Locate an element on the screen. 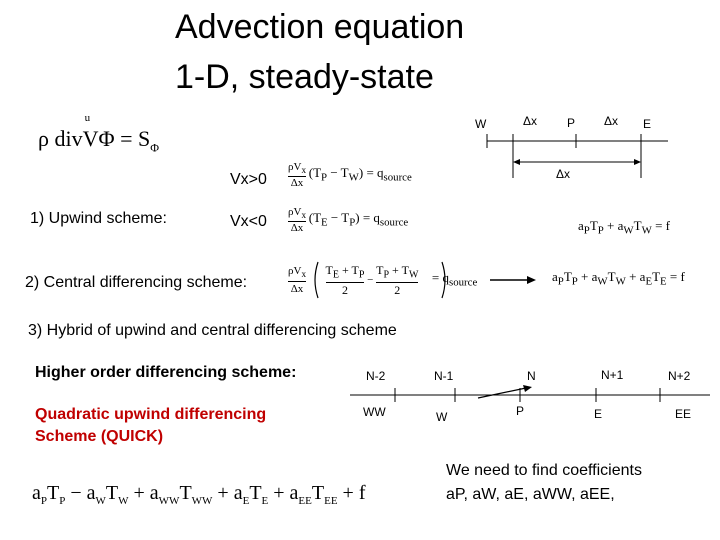 This screenshot has height=540, width=720. node-label-p: P is located at coordinates (571, 123).